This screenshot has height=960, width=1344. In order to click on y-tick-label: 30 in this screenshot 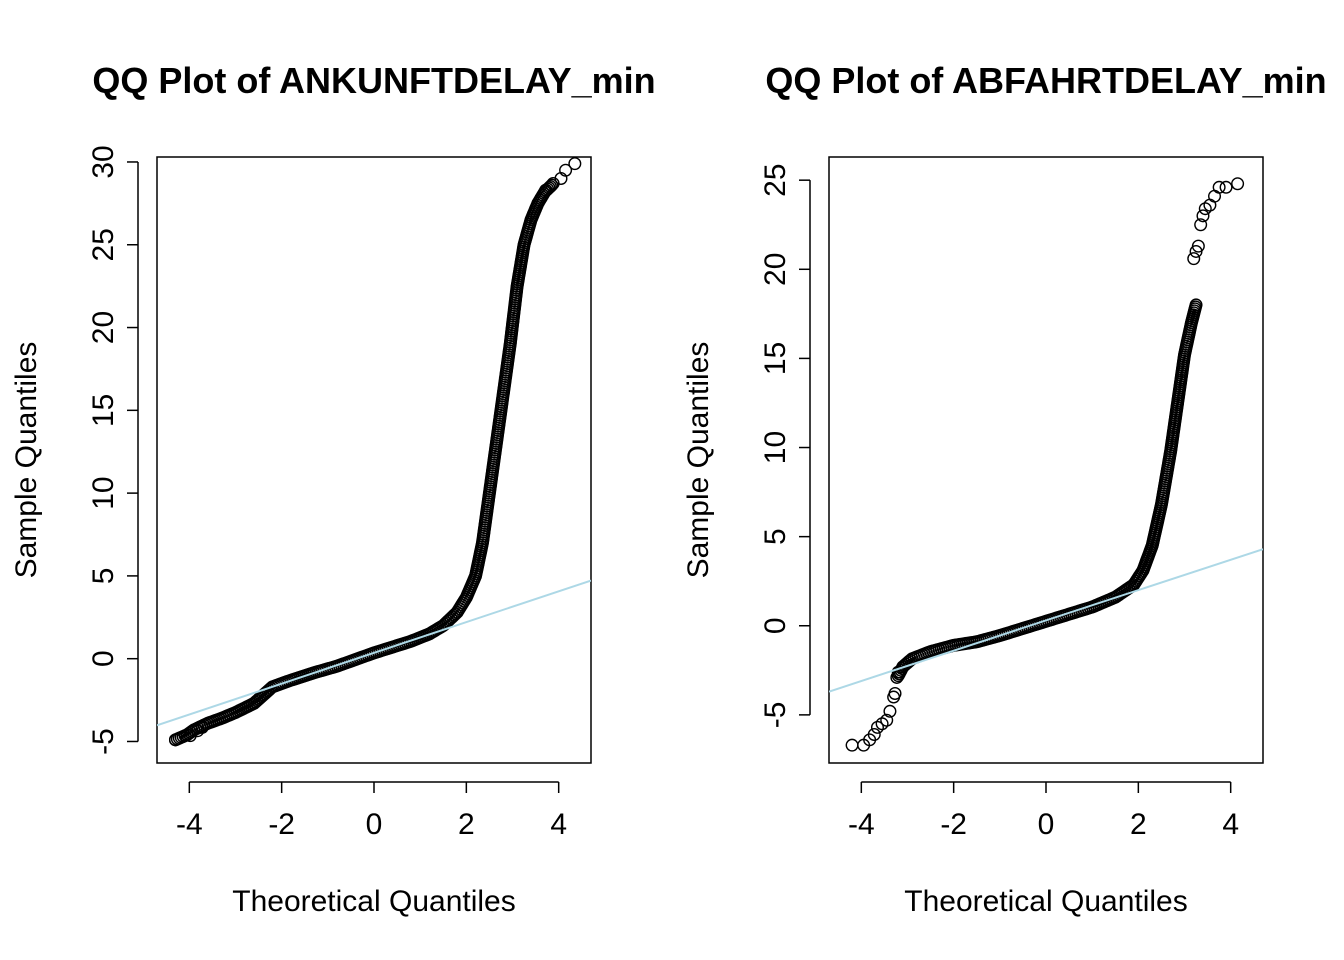, I will do `click(103, 161)`.